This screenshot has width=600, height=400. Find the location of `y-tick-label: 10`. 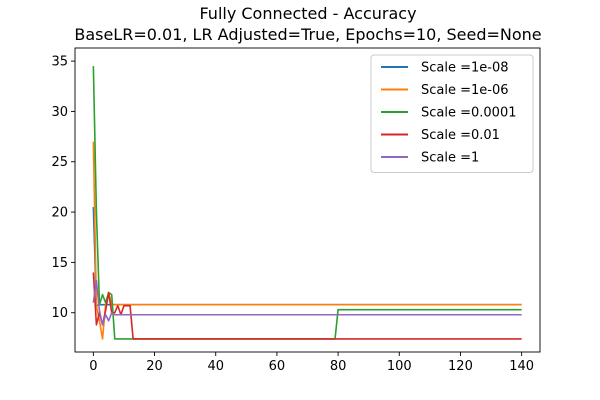

y-tick-label: 10 is located at coordinates (59, 313).